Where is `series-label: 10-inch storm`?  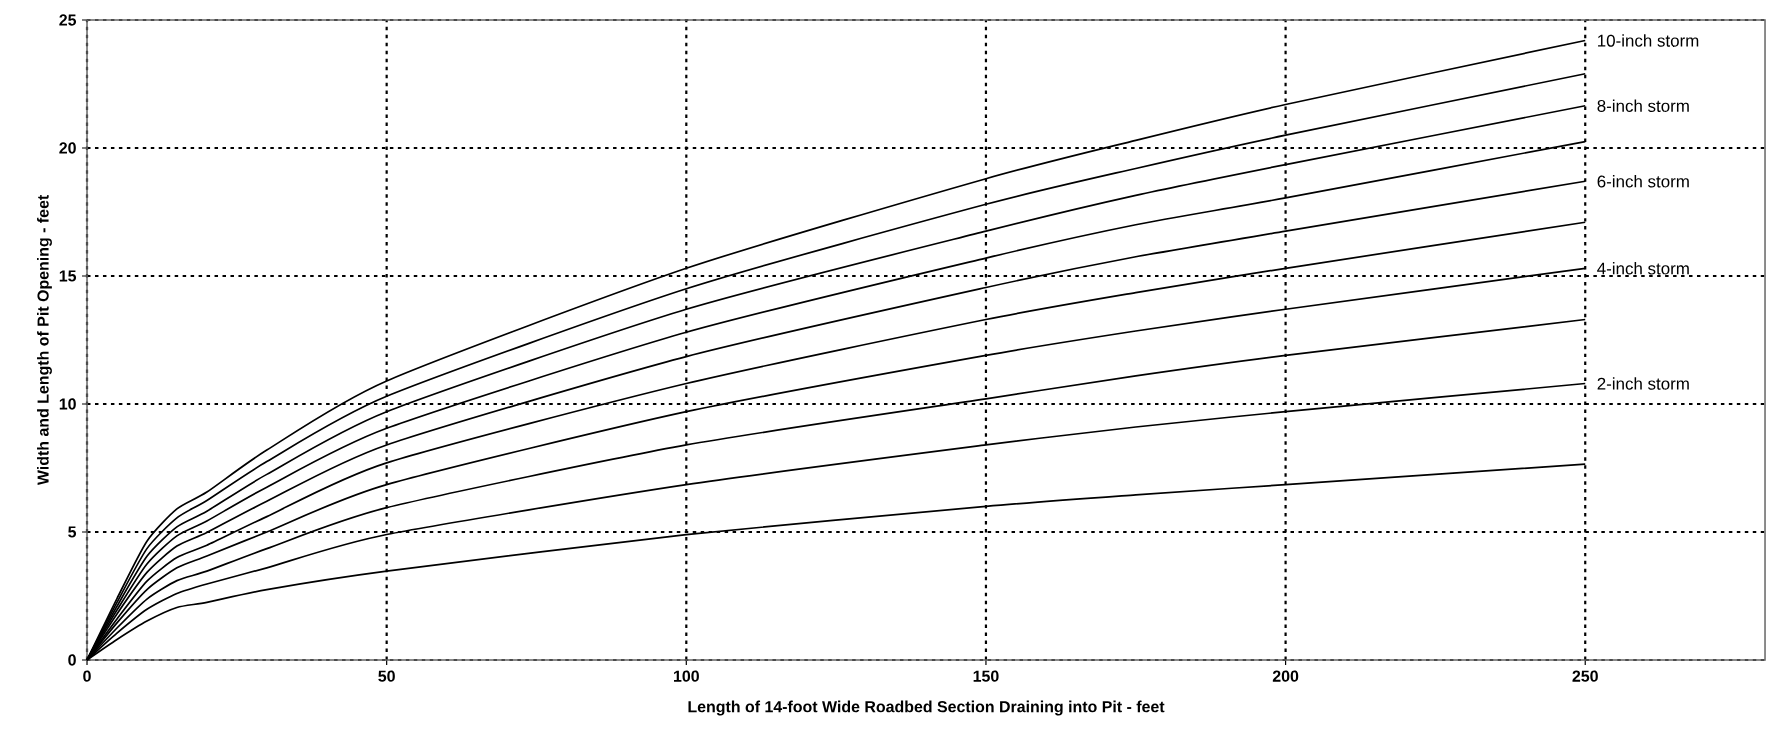 series-label: 10-inch storm is located at coordinates (1648, 40).